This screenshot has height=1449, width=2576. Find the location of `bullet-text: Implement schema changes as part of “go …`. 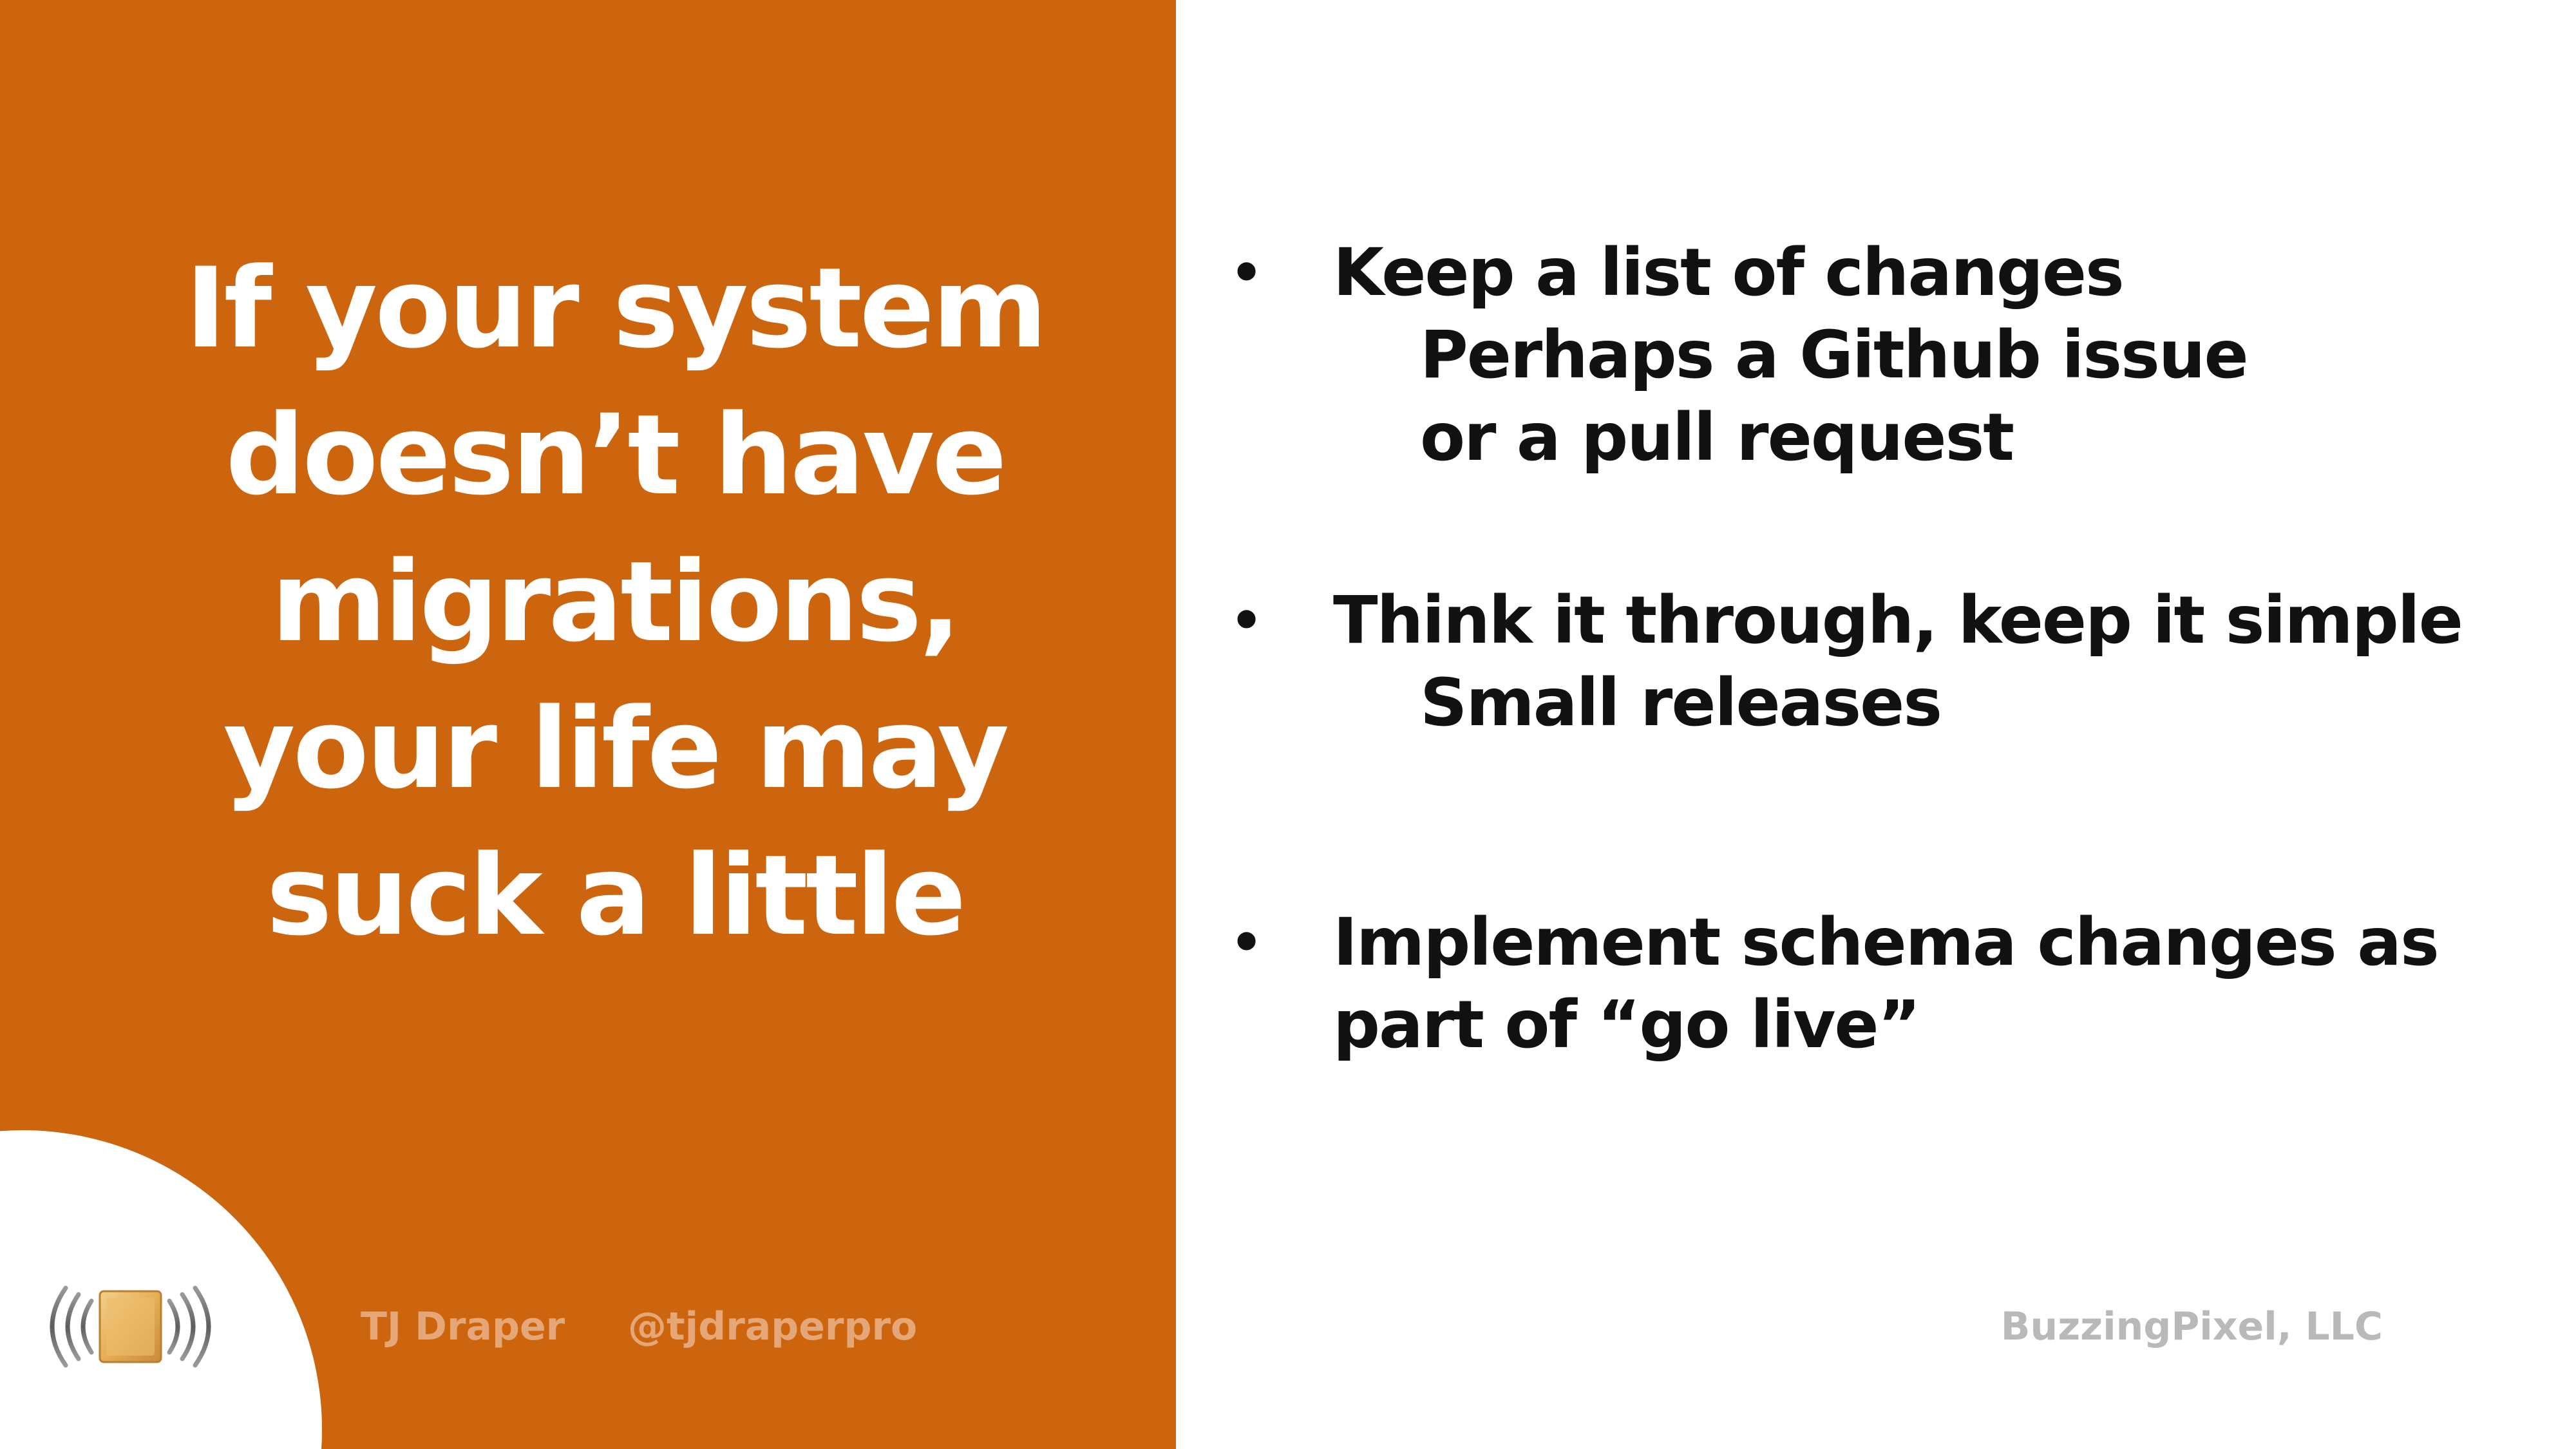

bullet-text: Implement schema changes as part of “go … is located at coordinates (1886, 984).